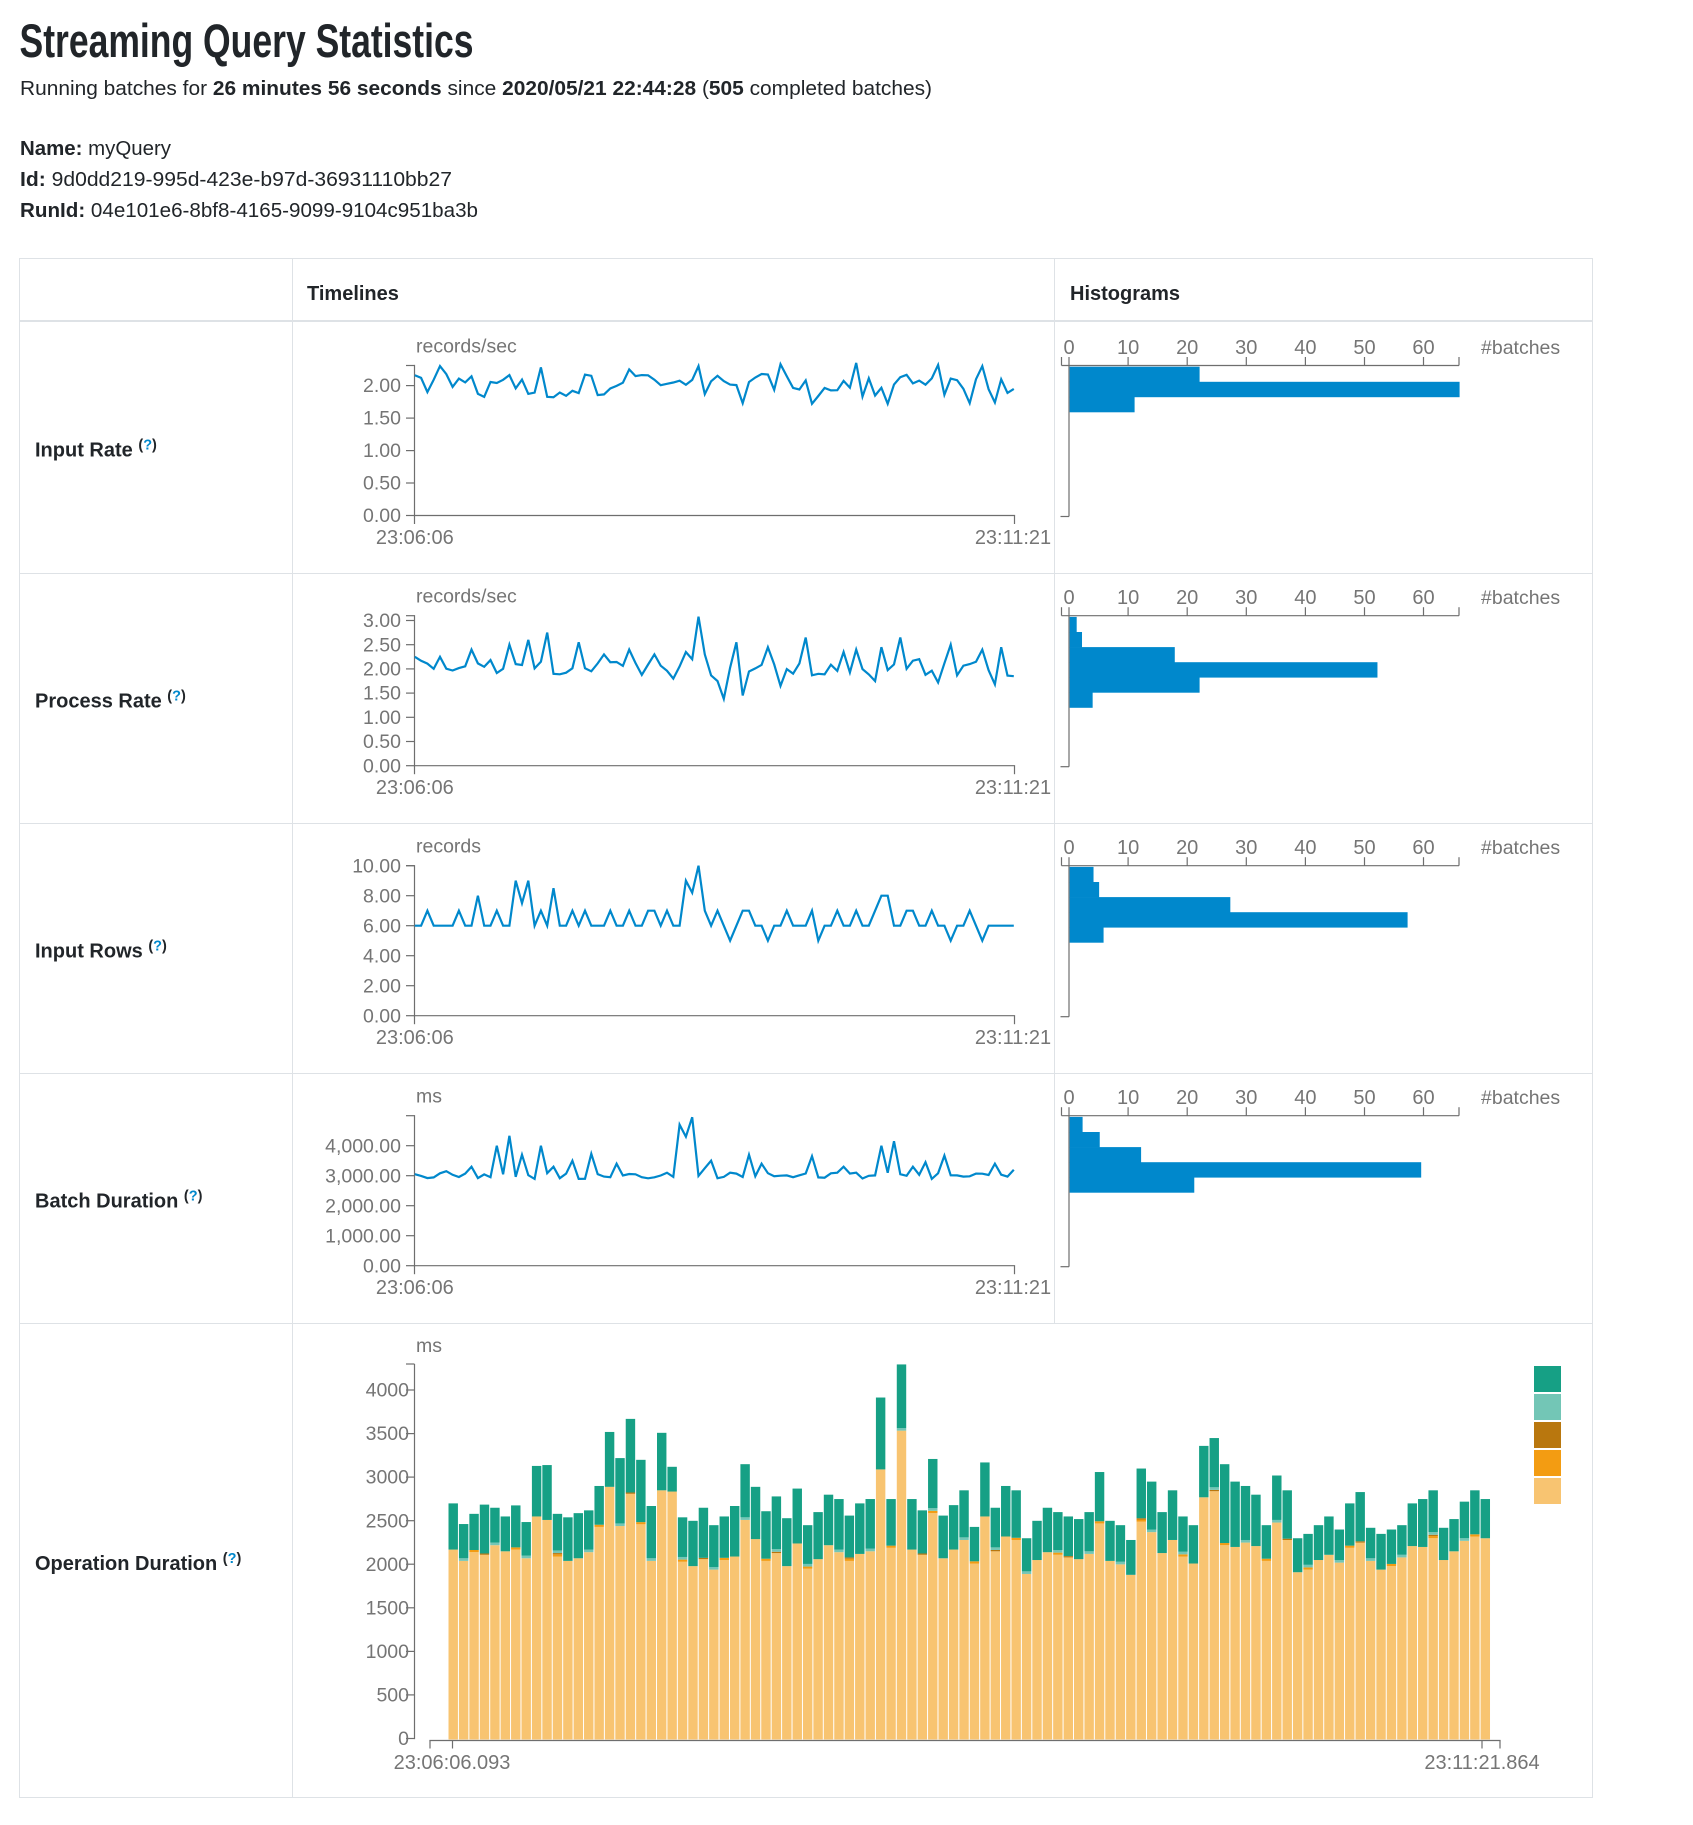 This screenshot has width=1693, height=1825. What do you see at coordinates (452, 1763) in the screenshot?
I see `svg-text: 23:06:06.093` at bounding box center [452, 1763].